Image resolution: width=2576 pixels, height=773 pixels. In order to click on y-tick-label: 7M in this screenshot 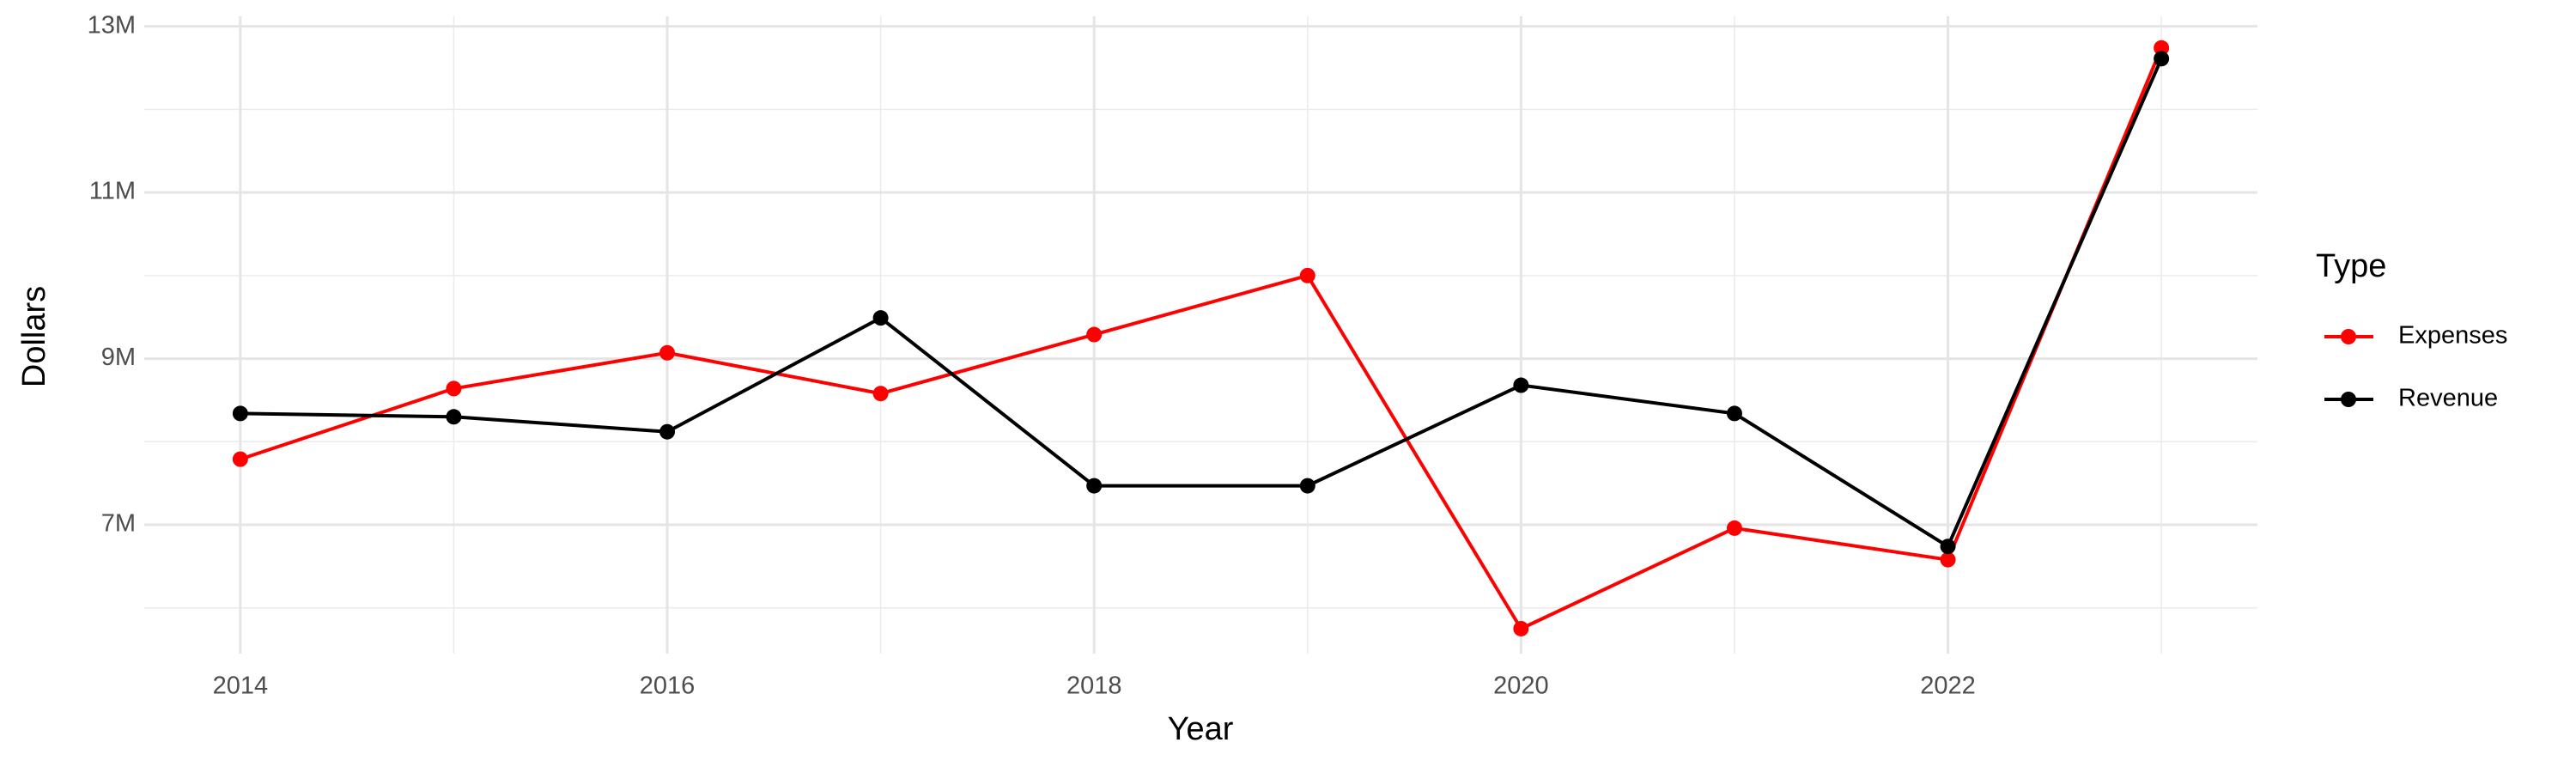, I will do `click(118, 524)`.